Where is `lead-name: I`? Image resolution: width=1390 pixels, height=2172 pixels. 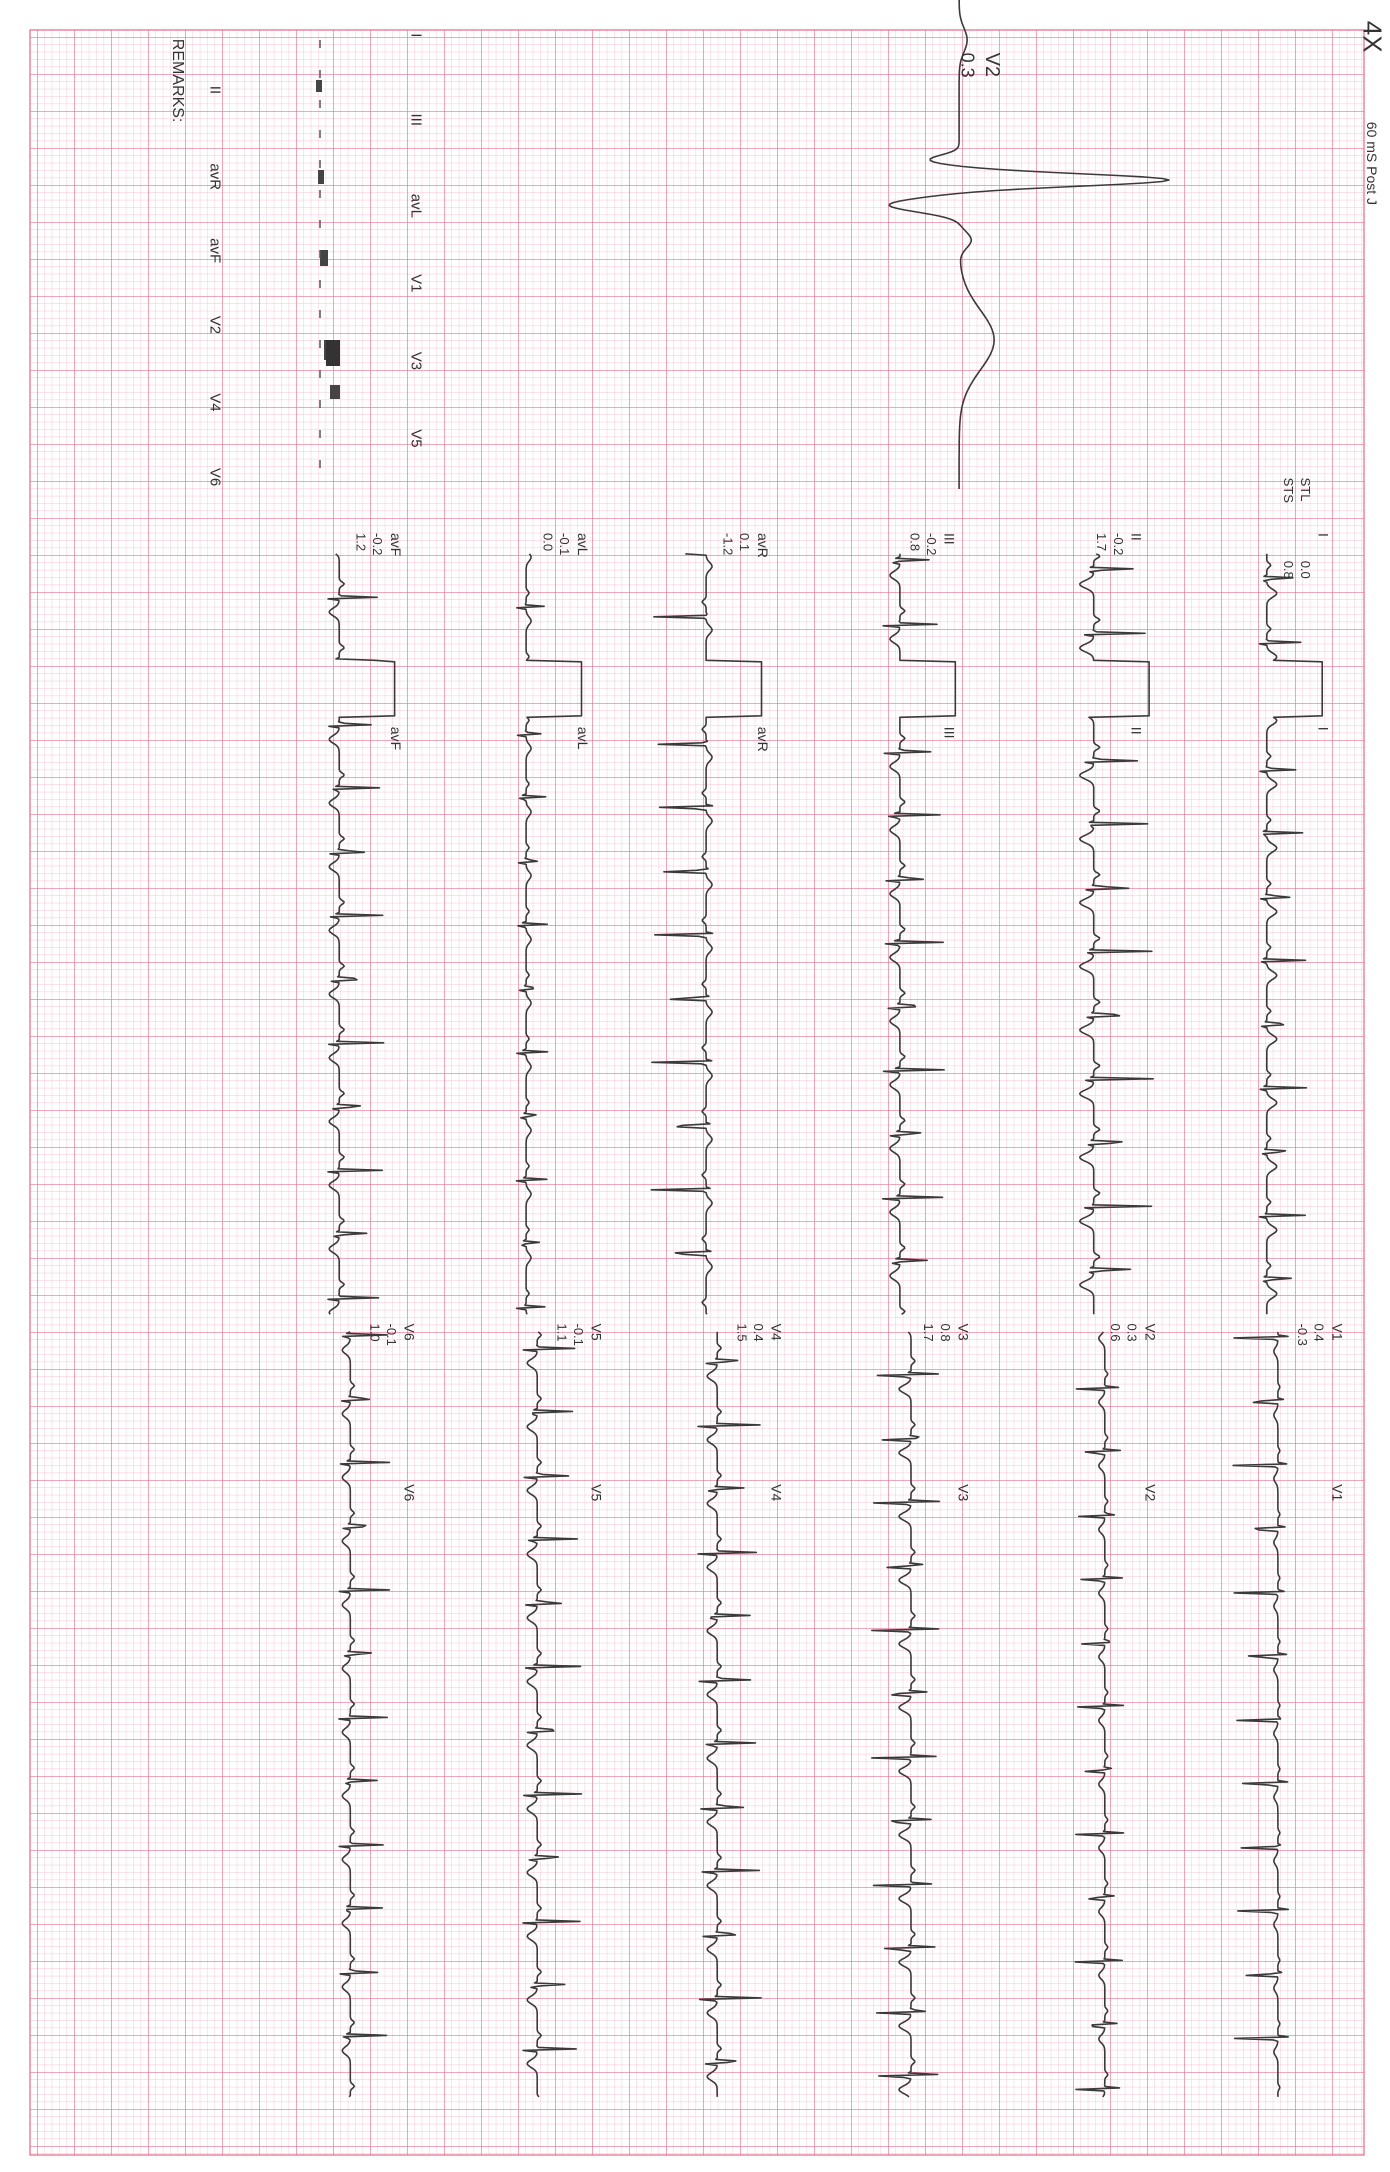
lead-name: I is located at coordinates (1323, 535).